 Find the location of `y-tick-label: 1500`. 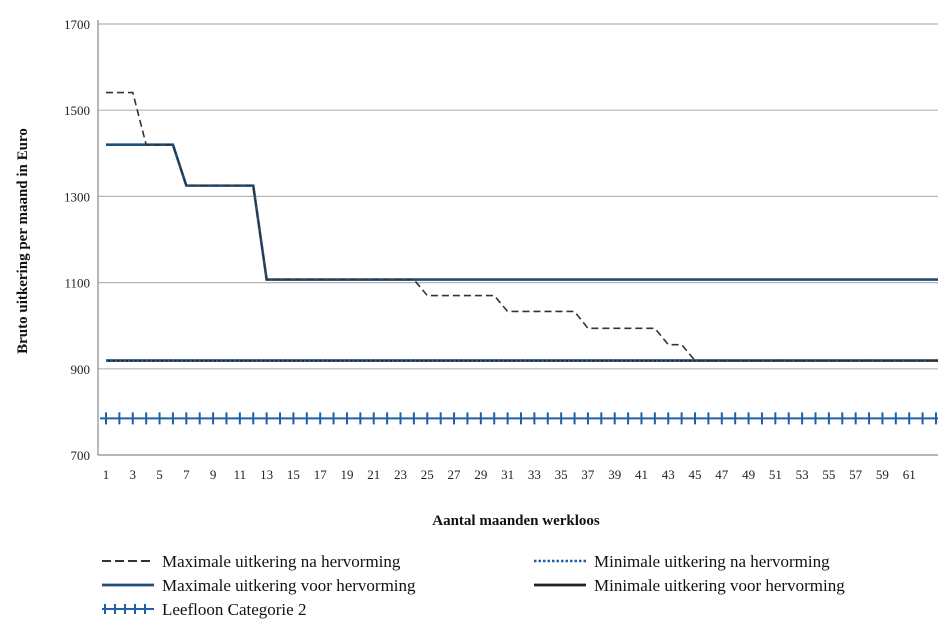

y-tick-label: 1500 is located at coordinates (77, 110).